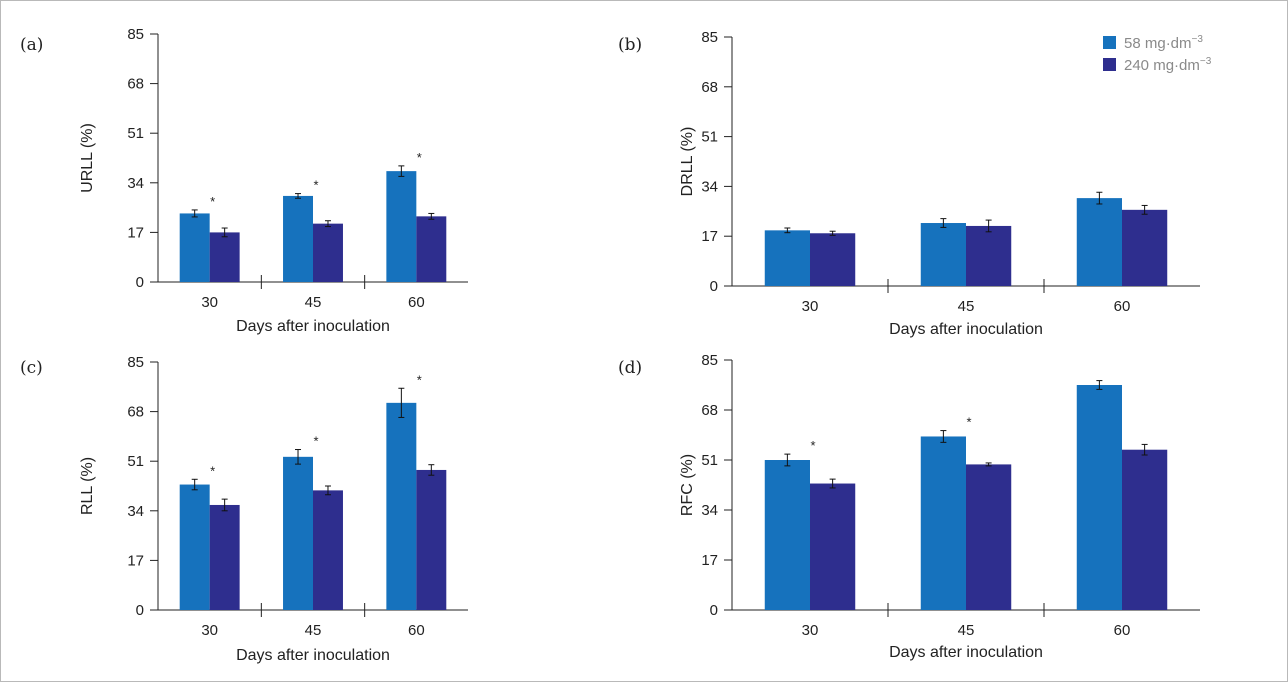 The image size is (1288, 682). I want to click on x-tick-label-b-0: 30, so click(810, 306).